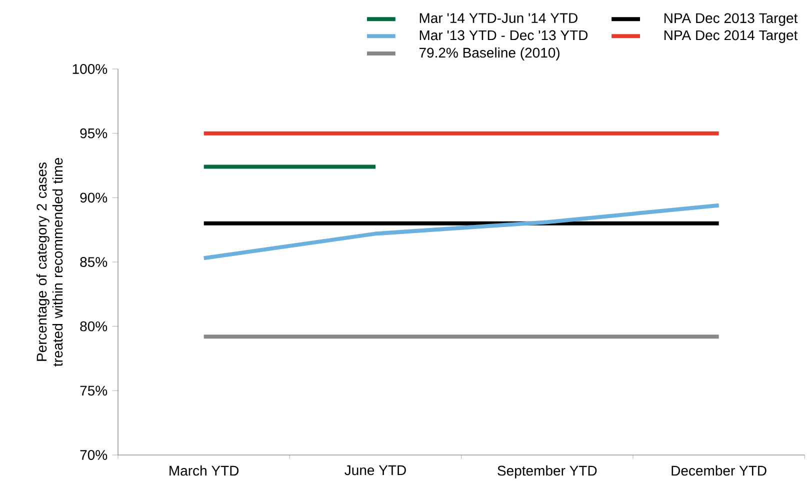 This screenshot has height=482, width=807. I want to click on line-series, so click(461, 231).